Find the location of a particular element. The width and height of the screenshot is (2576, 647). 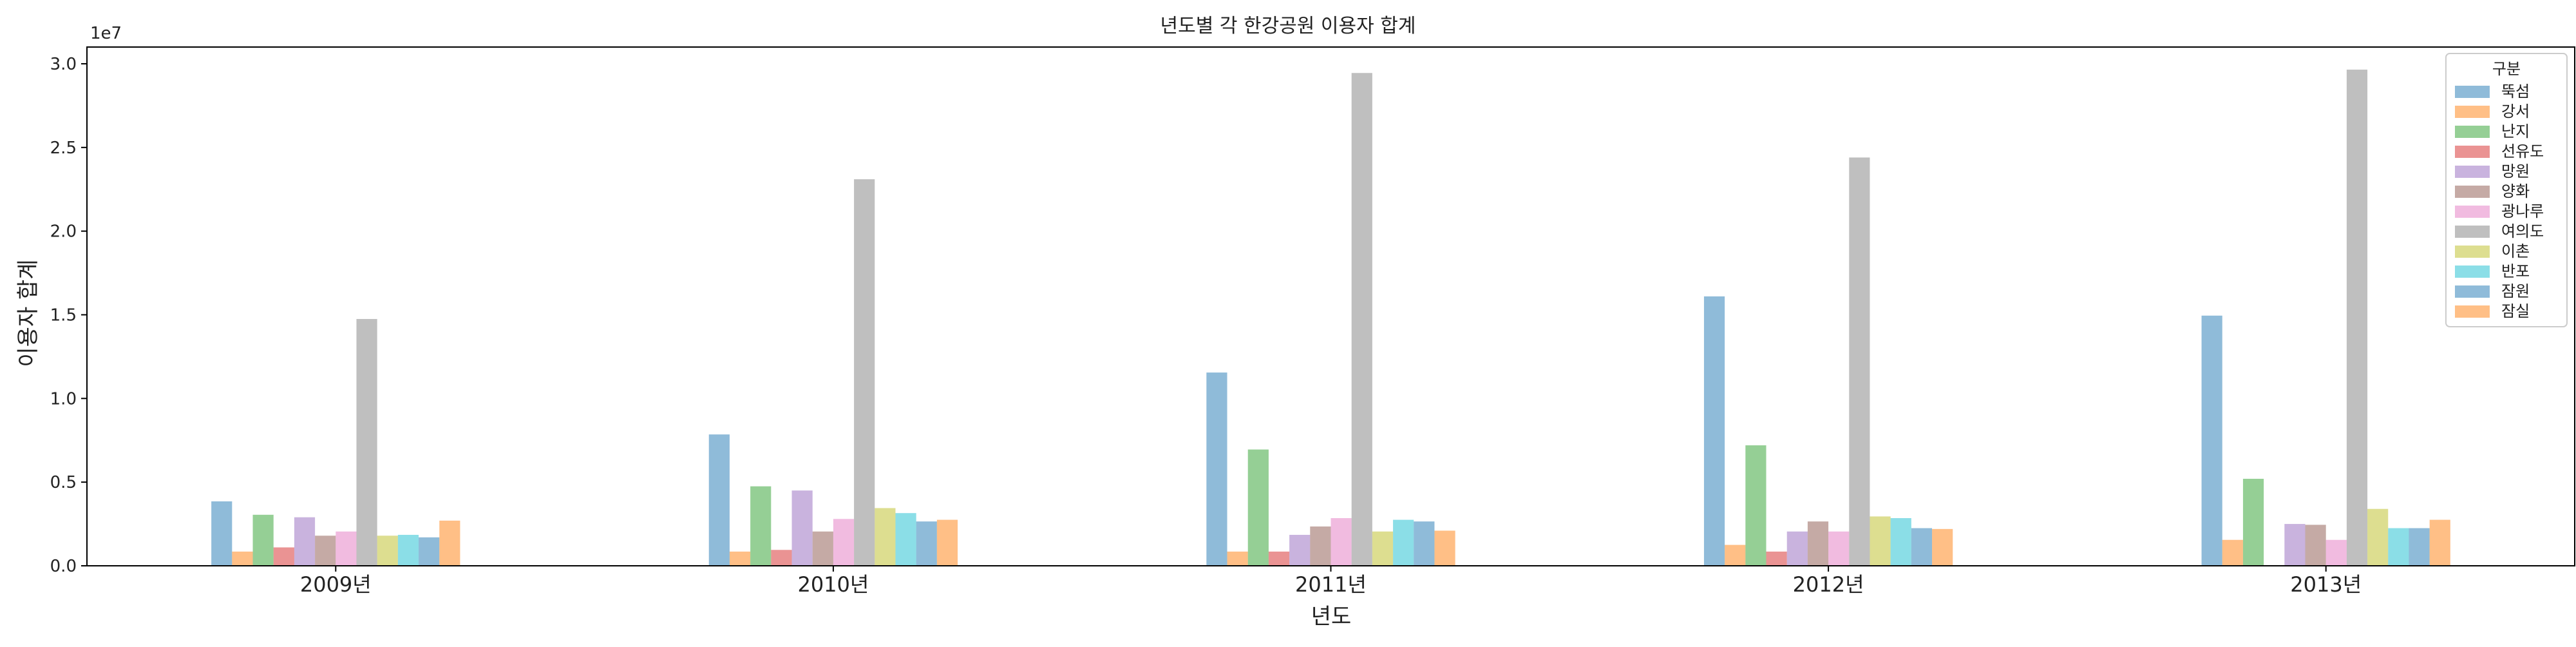

y-tick-label: 1.0 is located at coordinates (64, 399).